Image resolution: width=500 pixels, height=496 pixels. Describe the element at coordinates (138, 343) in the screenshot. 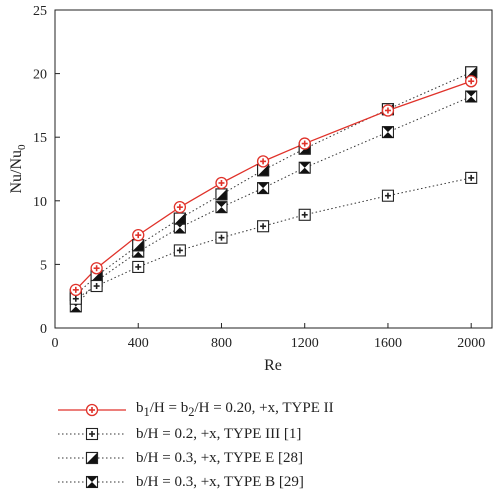

I see `x-tick-label: 400` at that location.